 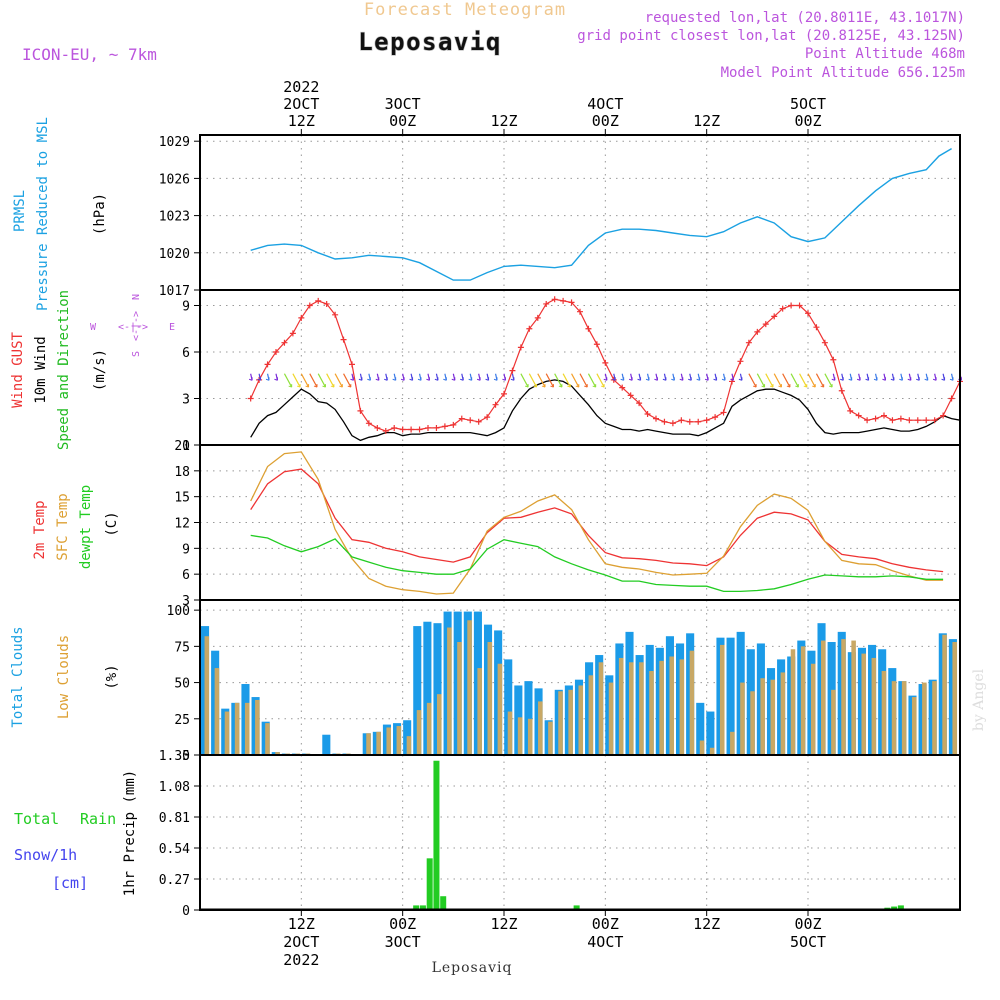 I want to click on compass-arrow: <-|->, so click(x=136, y=326).